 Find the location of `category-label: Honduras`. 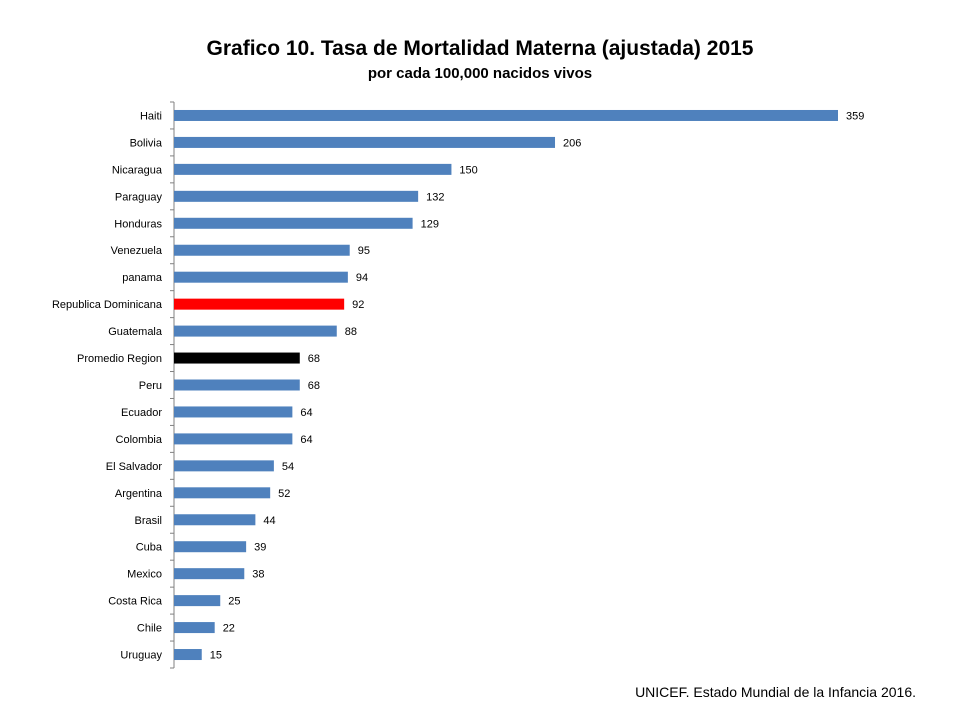

category-label: Honduras is located at coordinates (138, 224).